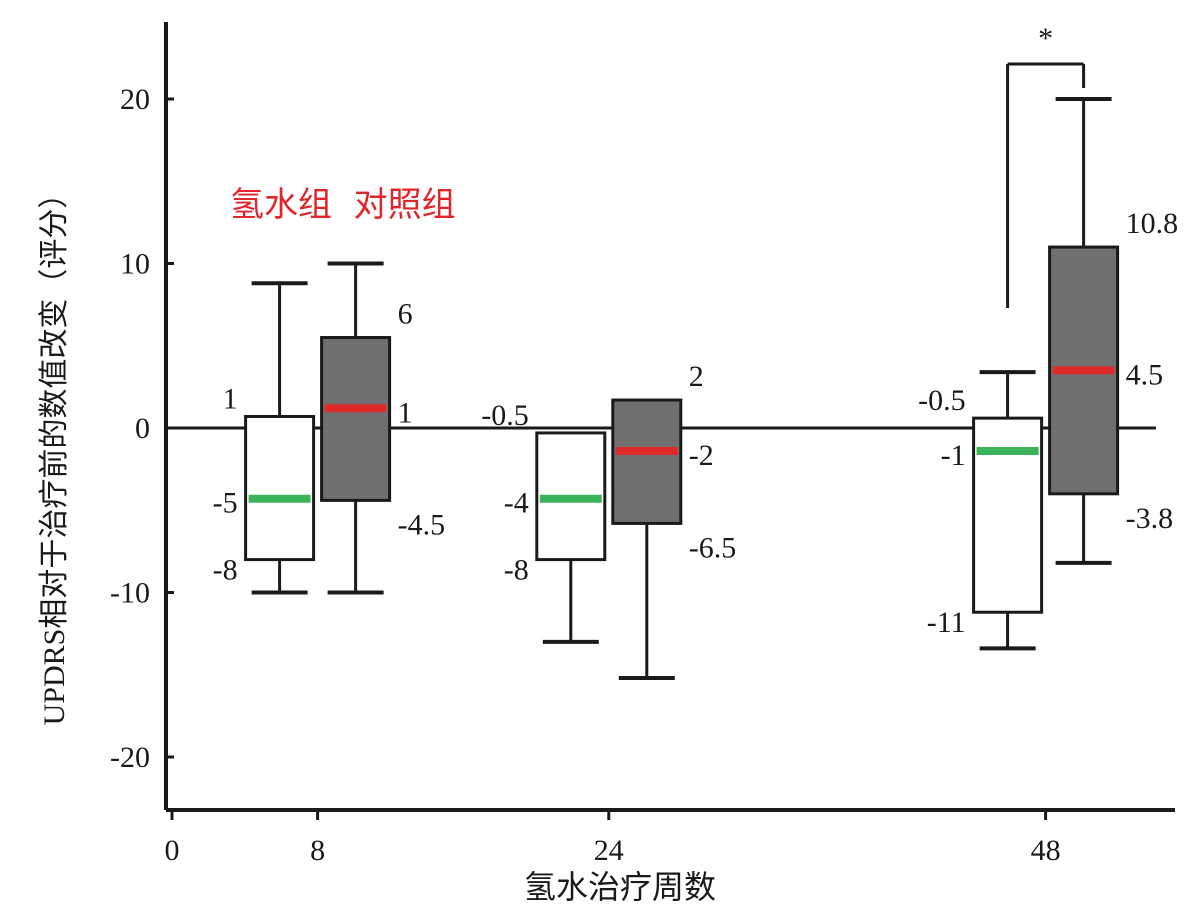  Describe the element at coordinates (1046, 850) in the screenshot. I see `x-tick-label: 48` at that location.